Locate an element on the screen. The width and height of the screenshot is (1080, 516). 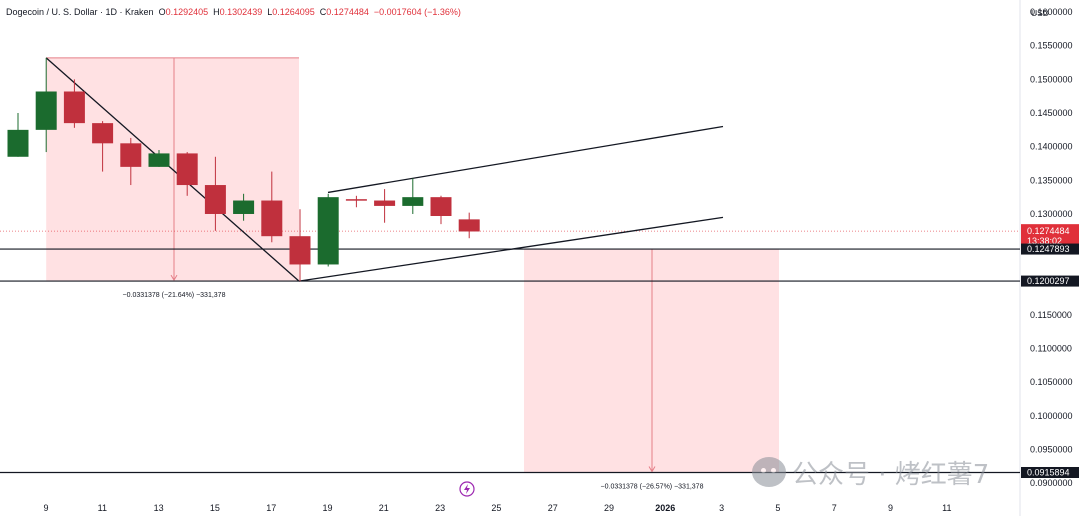
channel-upper-line is located at coordinates (525, 159).